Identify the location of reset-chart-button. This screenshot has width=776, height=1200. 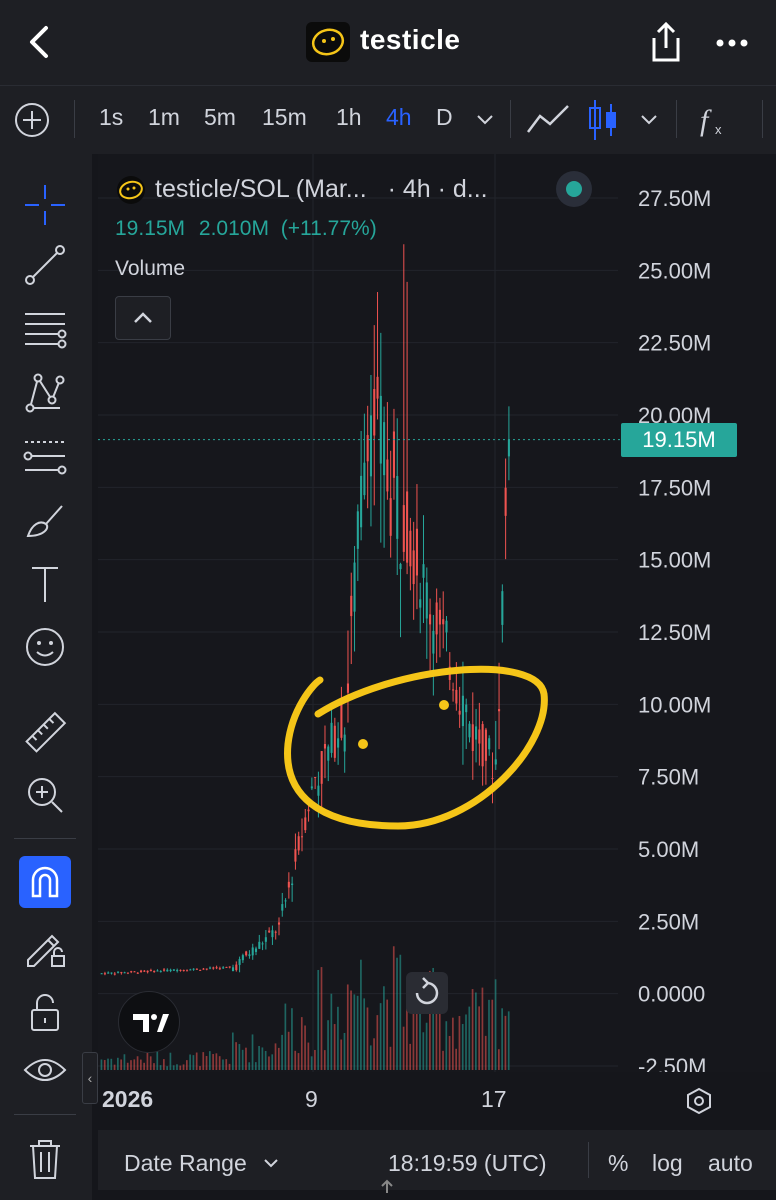
(427, 993).